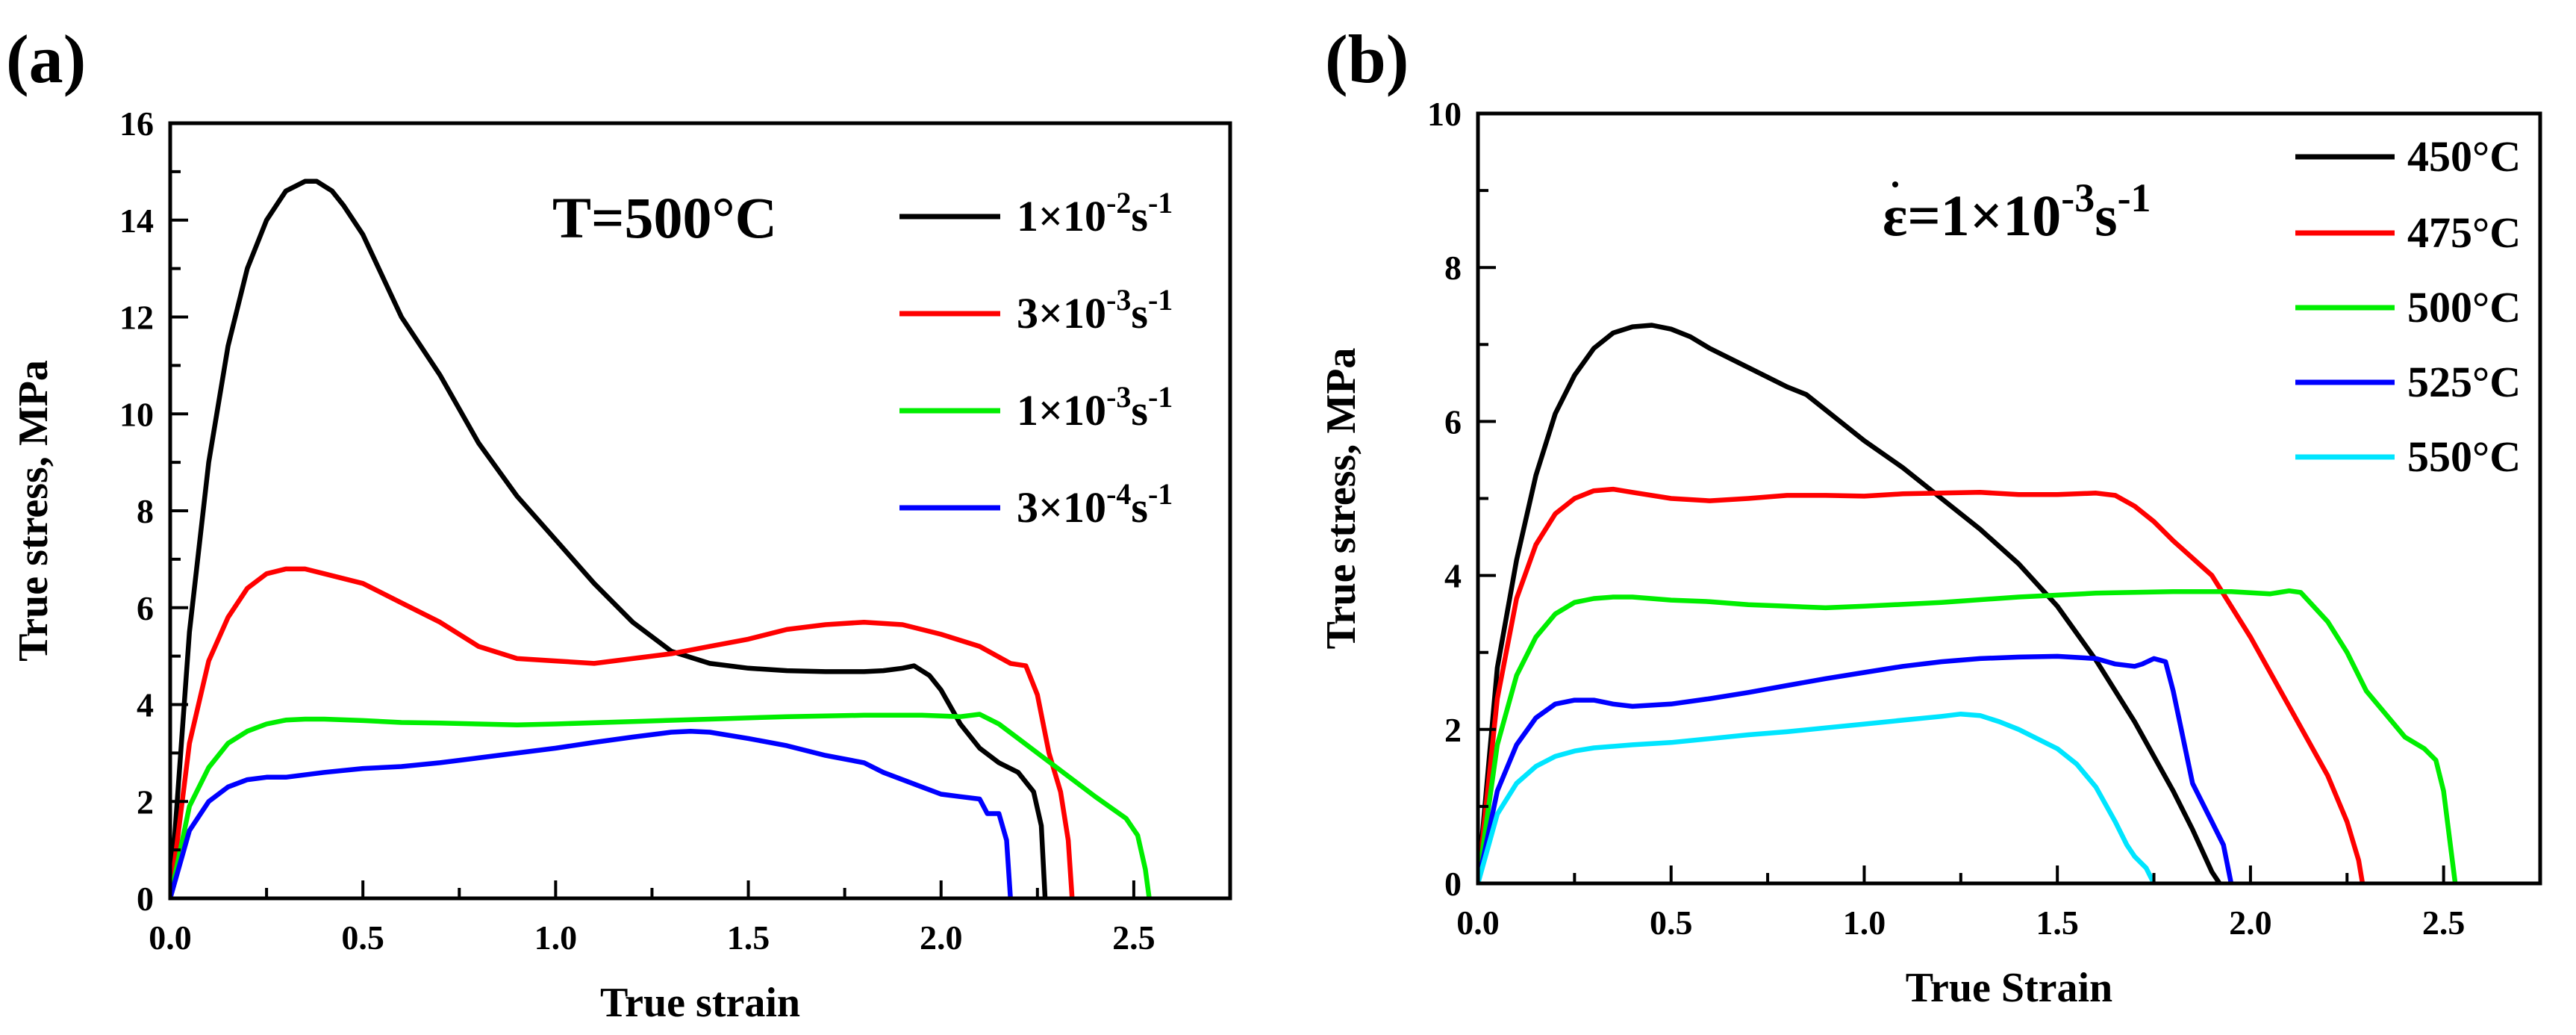  What do you see at coordinates (1895, 184) in the screenshot?
I see `strain-rate-dot-icon` at bounding box center [1895, 184].